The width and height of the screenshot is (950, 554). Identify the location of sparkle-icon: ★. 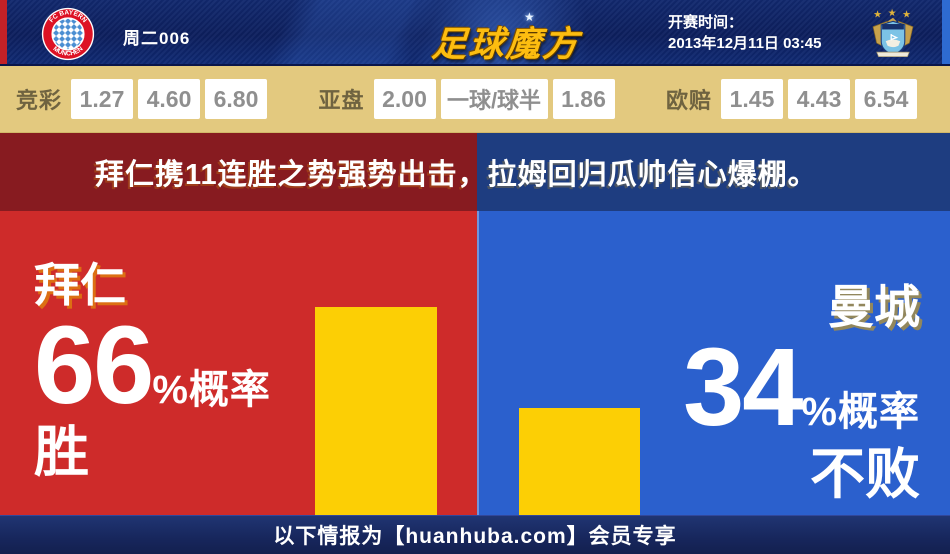
(529, 17).